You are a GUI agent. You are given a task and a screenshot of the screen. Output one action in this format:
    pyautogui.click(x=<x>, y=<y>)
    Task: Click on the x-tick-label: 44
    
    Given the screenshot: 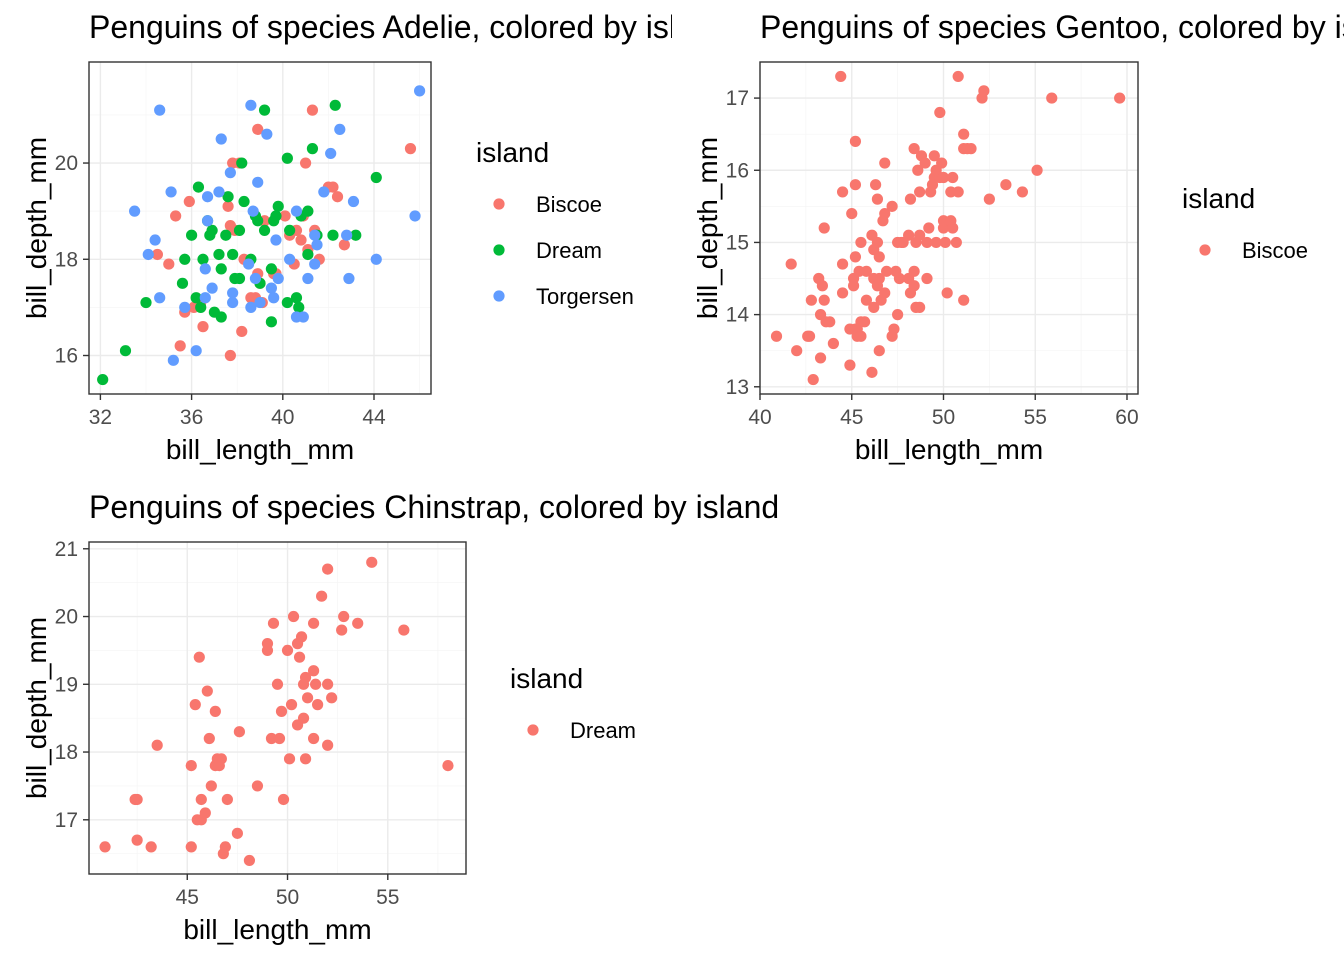 What is the action you would take?
    pyautogui.click(x=374, y=417)
    